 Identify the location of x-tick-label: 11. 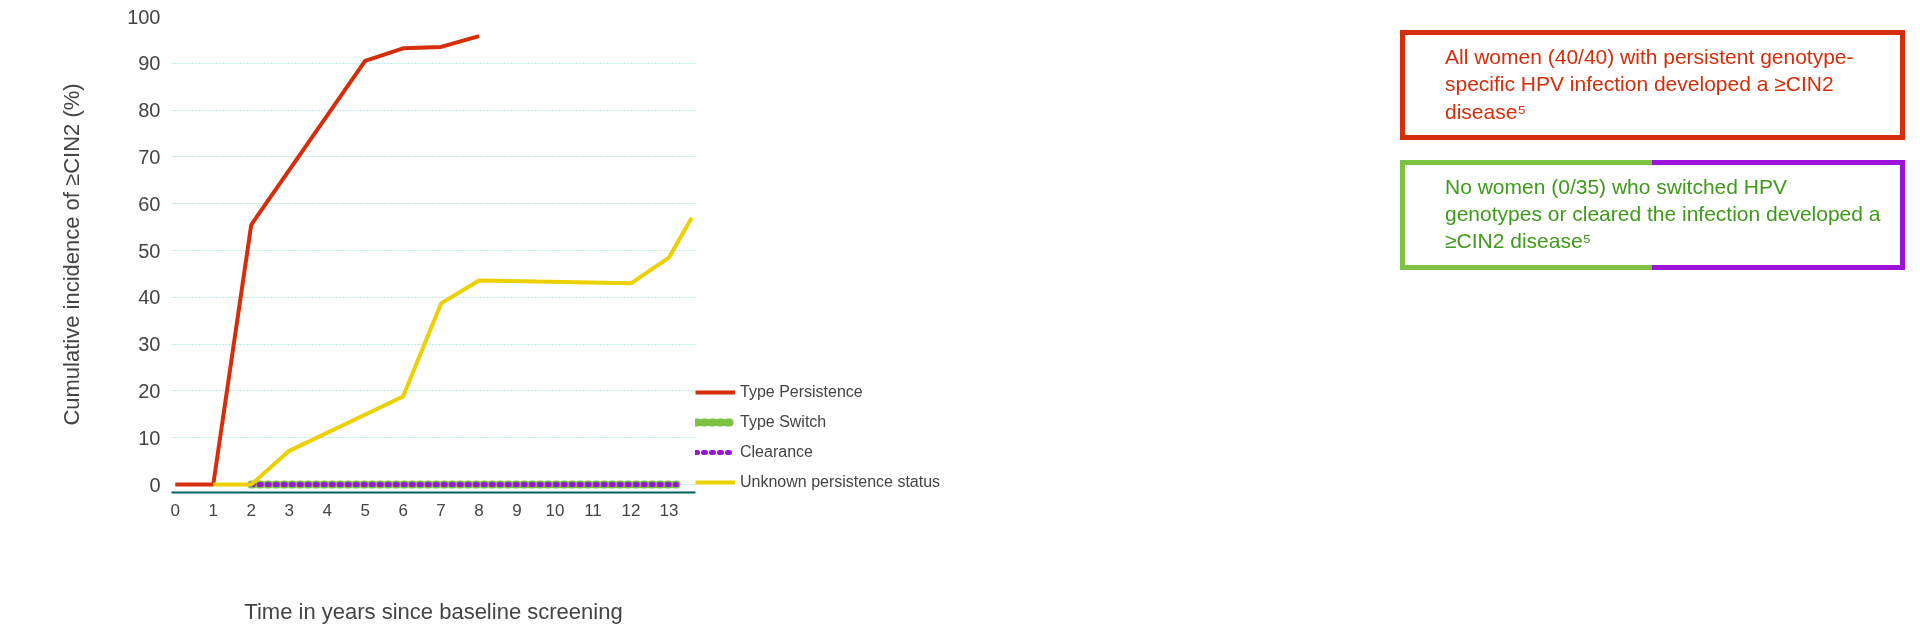
(593, 510).